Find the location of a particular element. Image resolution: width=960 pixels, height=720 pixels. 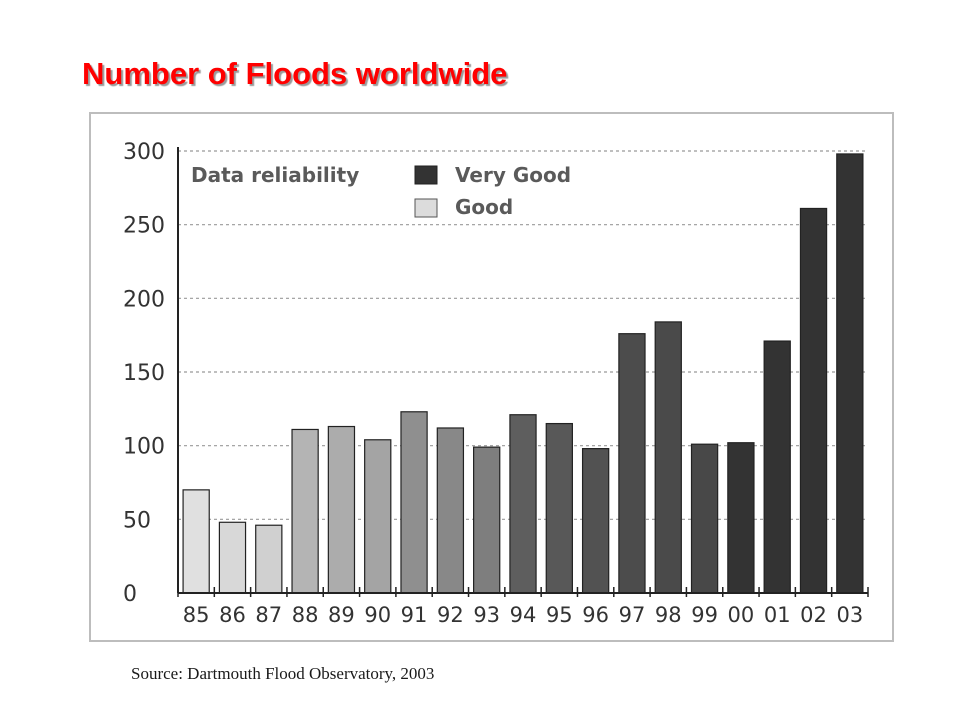

y-tick-labels: 0 50 100 150 200 250 300 is located at coordinates (144, 373).